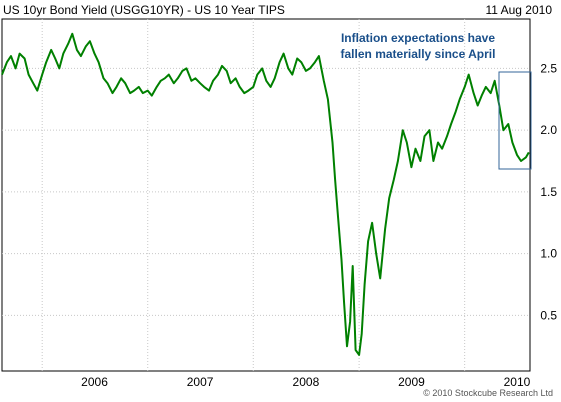  What do you see at coordinates (411, 382) in the screenshot?
I see `x-tick-label: 2009` at bounding box center [411, 382].